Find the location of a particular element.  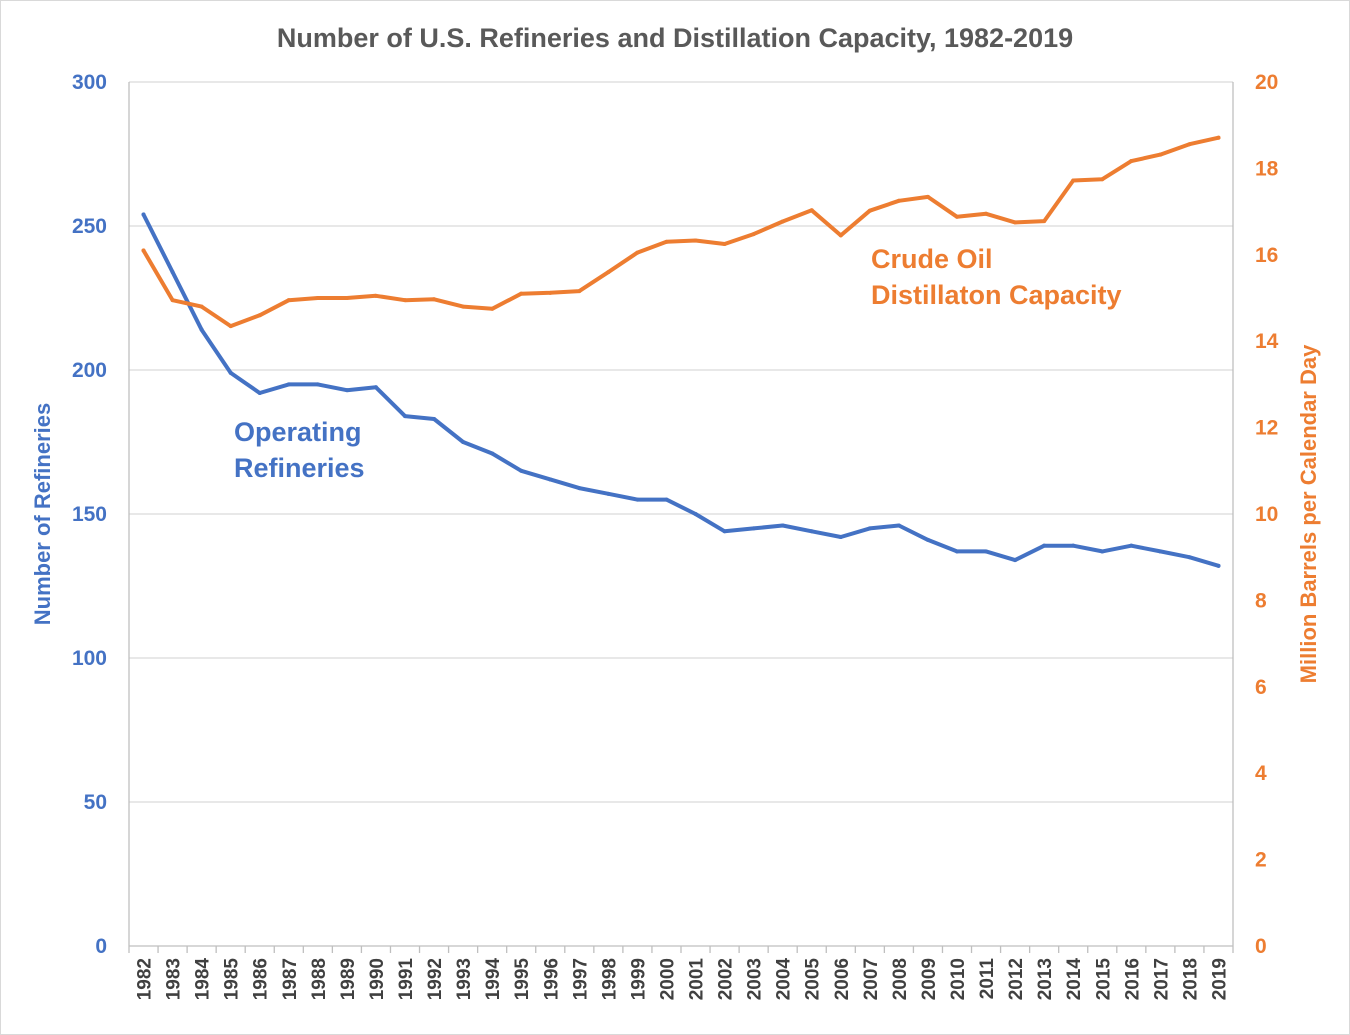

left-tick-label: 150 is located at coordinates (89, 514).